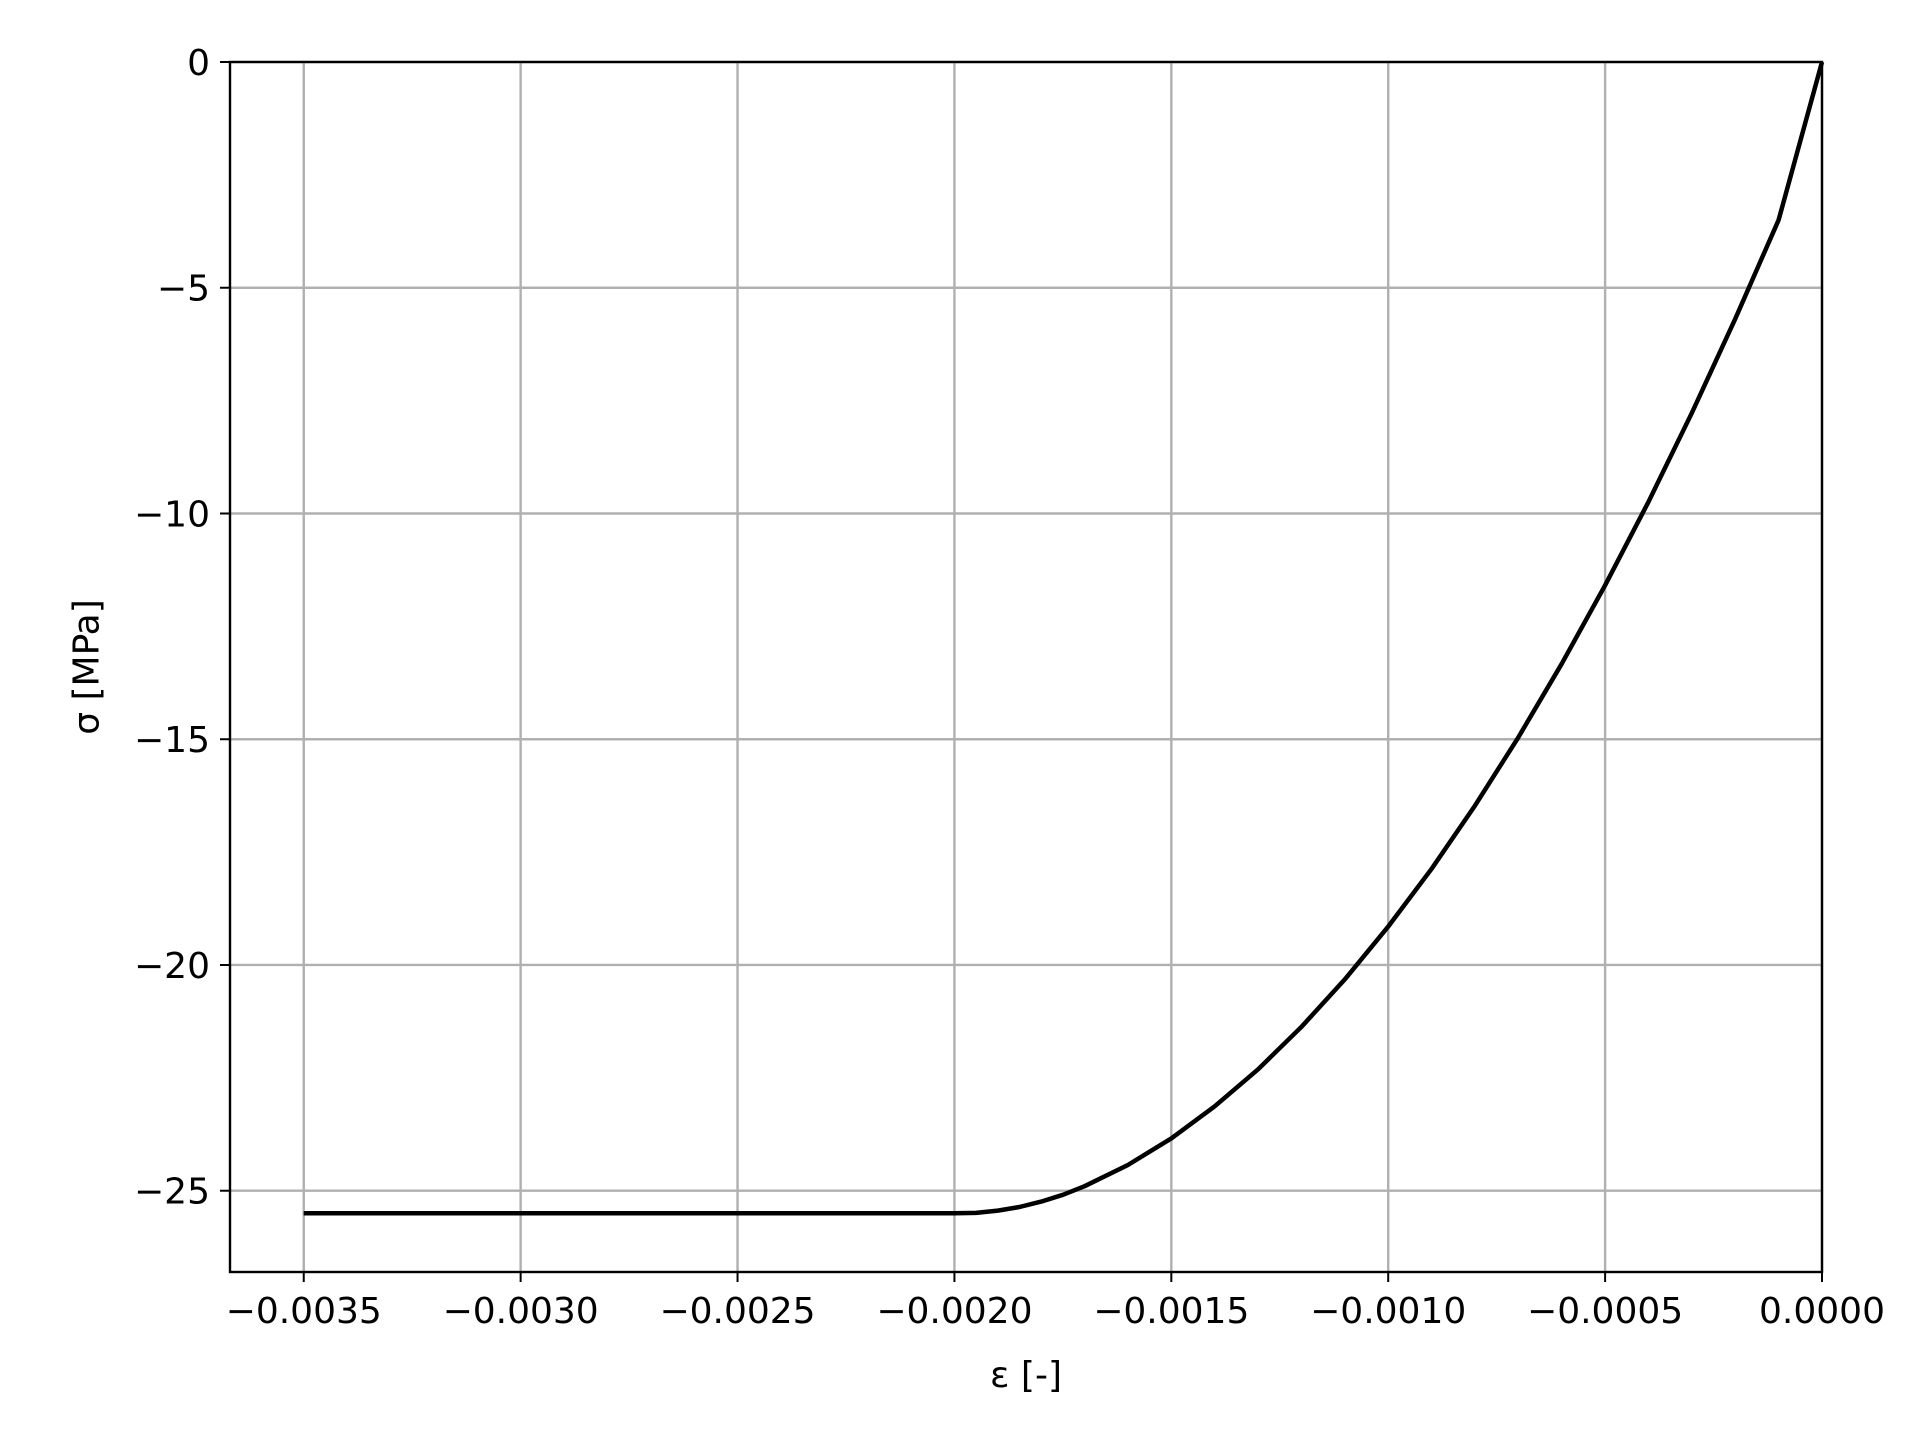  I want to click on x-tick-label: 0.0000, so click(1822, 1311).